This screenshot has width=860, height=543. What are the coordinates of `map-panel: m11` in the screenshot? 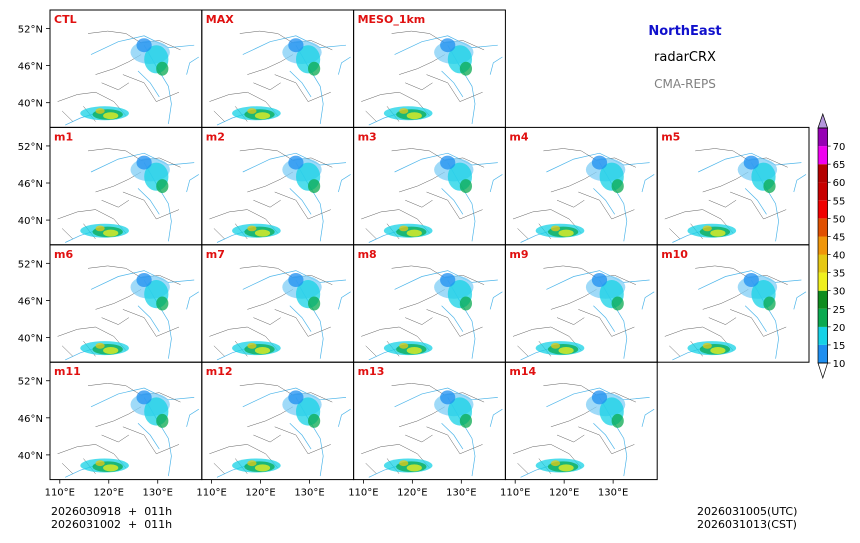 It's located at (126, 421).